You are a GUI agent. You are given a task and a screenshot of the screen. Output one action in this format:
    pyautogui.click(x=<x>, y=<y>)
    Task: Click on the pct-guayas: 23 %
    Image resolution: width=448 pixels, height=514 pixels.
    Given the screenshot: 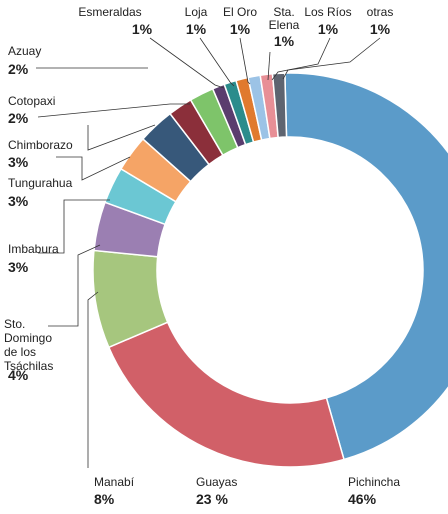 What is the action you would take?
    pyautogui.click(x=212, y=499)
    